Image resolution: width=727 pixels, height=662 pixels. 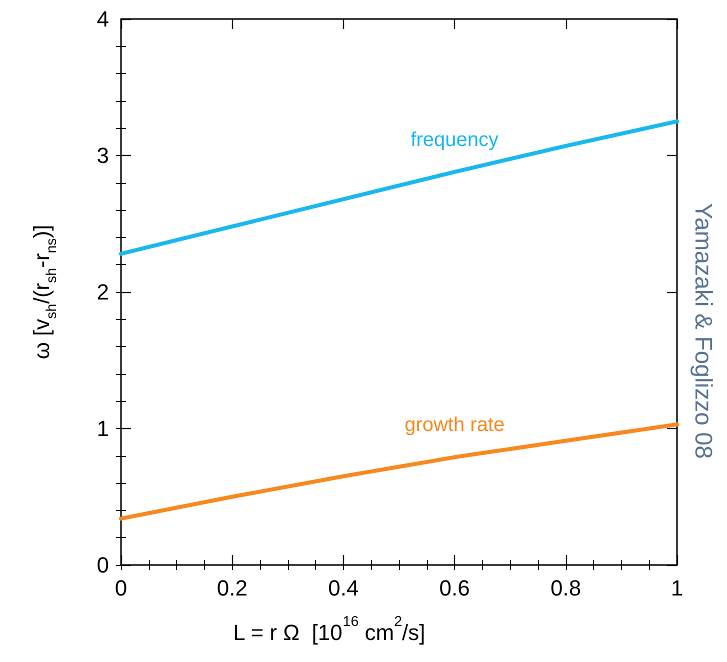 I want to click on x-tick-label: 0.6, so click(x=454, y=588).